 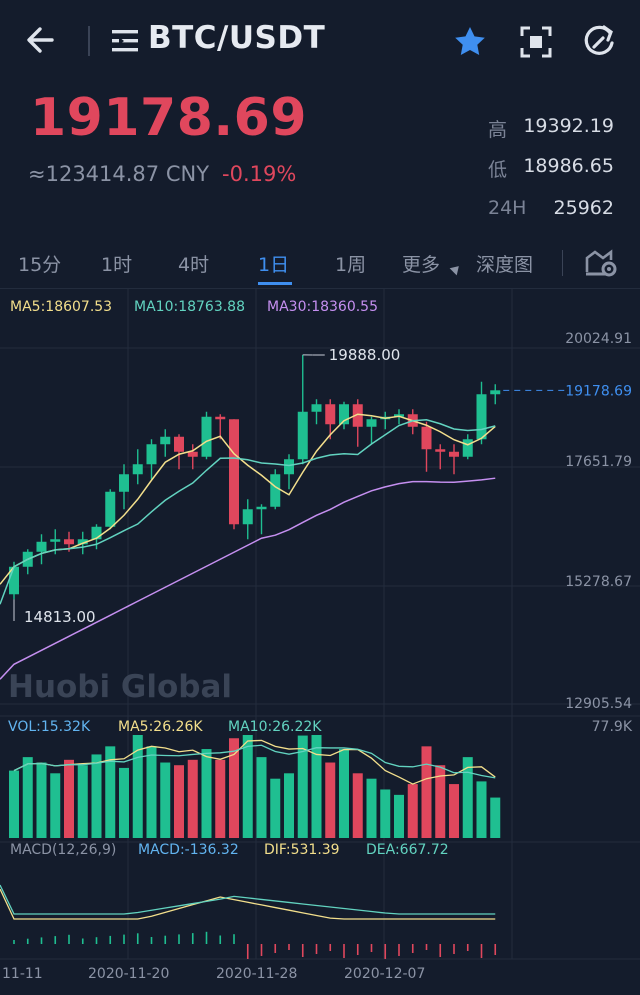 I want to click on low-annotation: 14813.00, so click(x=60, y=617).